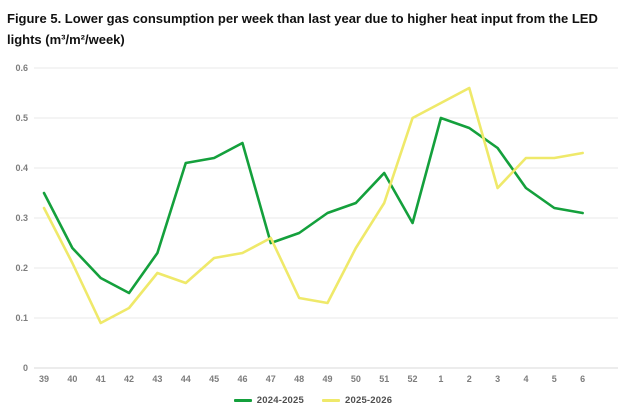 Image resolution: width=626 pixels, height=417 pixels. Describe the element at coordinates (129, 379) in the screenshot. I see `x-axis-tick-label: 42` at that location.